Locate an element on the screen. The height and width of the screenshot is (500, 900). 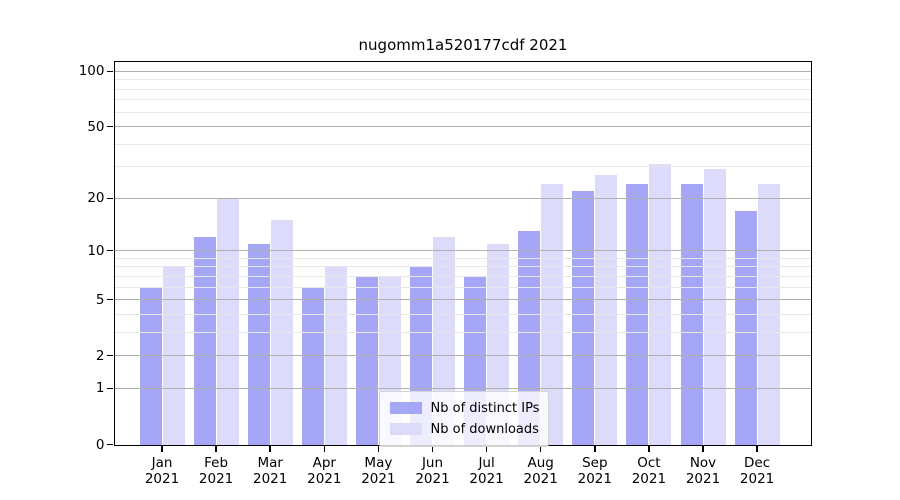
legend-label-downloads: Nb of downloads is located at coordinates (484, 429).